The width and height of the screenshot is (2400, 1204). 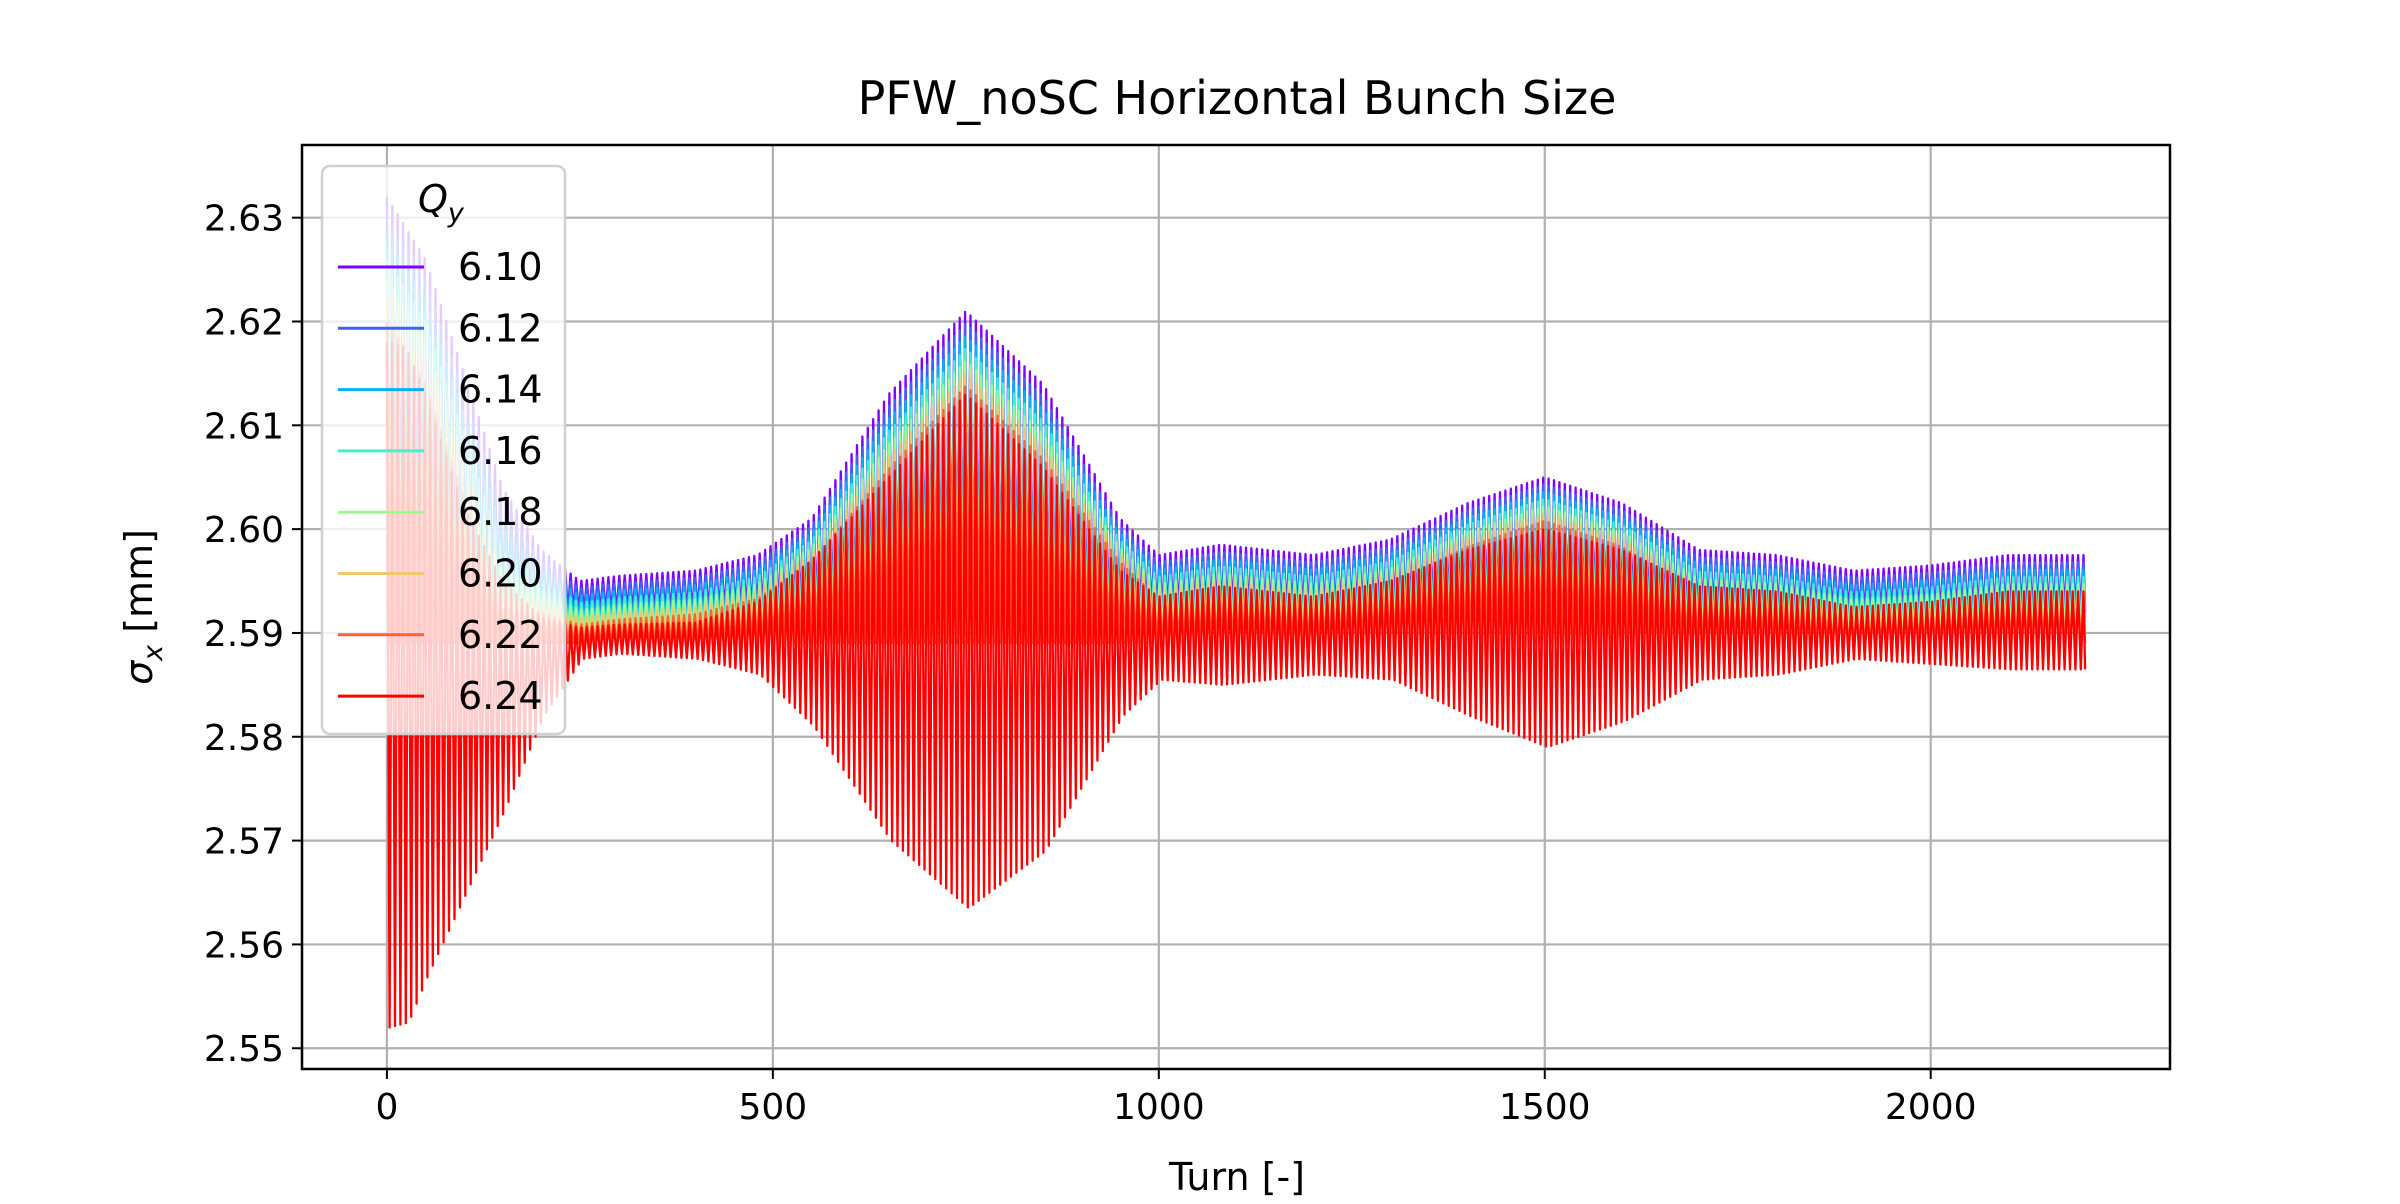 I want to click on legend-label: 6.10, so click(x=500, y=267).